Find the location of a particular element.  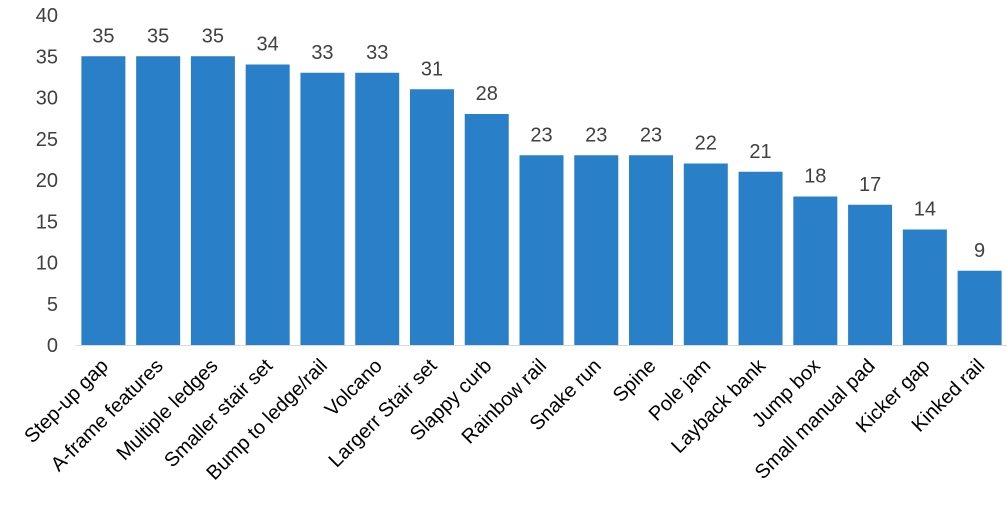

x-tick-label: Layback bank is located at coordinates (719, 406).